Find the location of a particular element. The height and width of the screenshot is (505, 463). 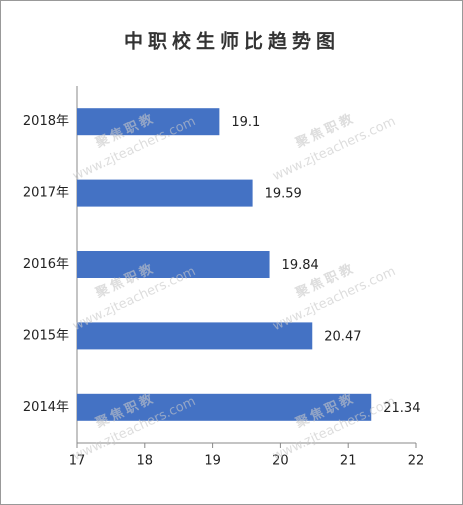

y-tick-label: 2014年 is located at coordinates (46, 407).